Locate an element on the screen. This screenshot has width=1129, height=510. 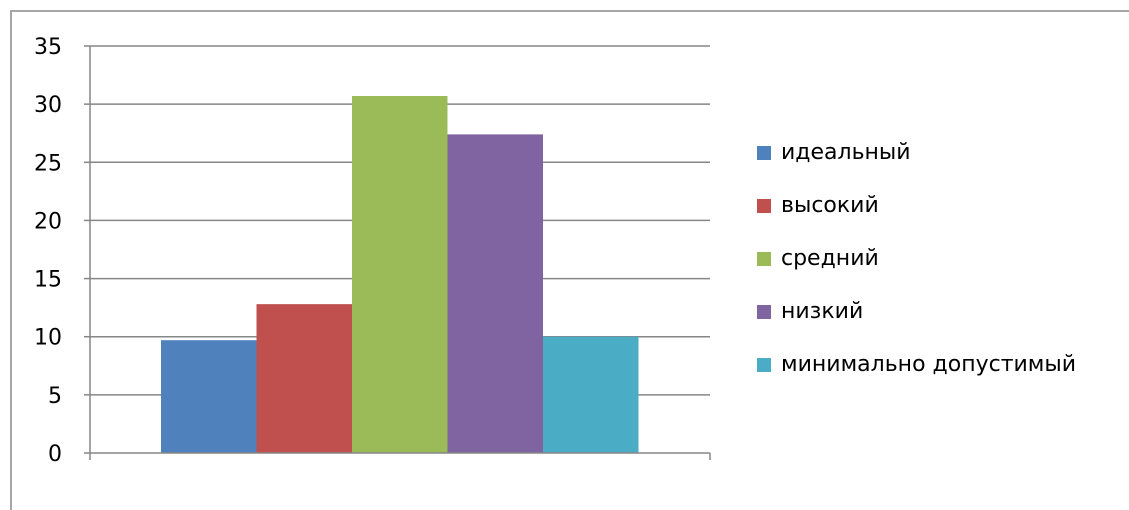
y-tick-label: 30 is located at coordinates (48, 105).